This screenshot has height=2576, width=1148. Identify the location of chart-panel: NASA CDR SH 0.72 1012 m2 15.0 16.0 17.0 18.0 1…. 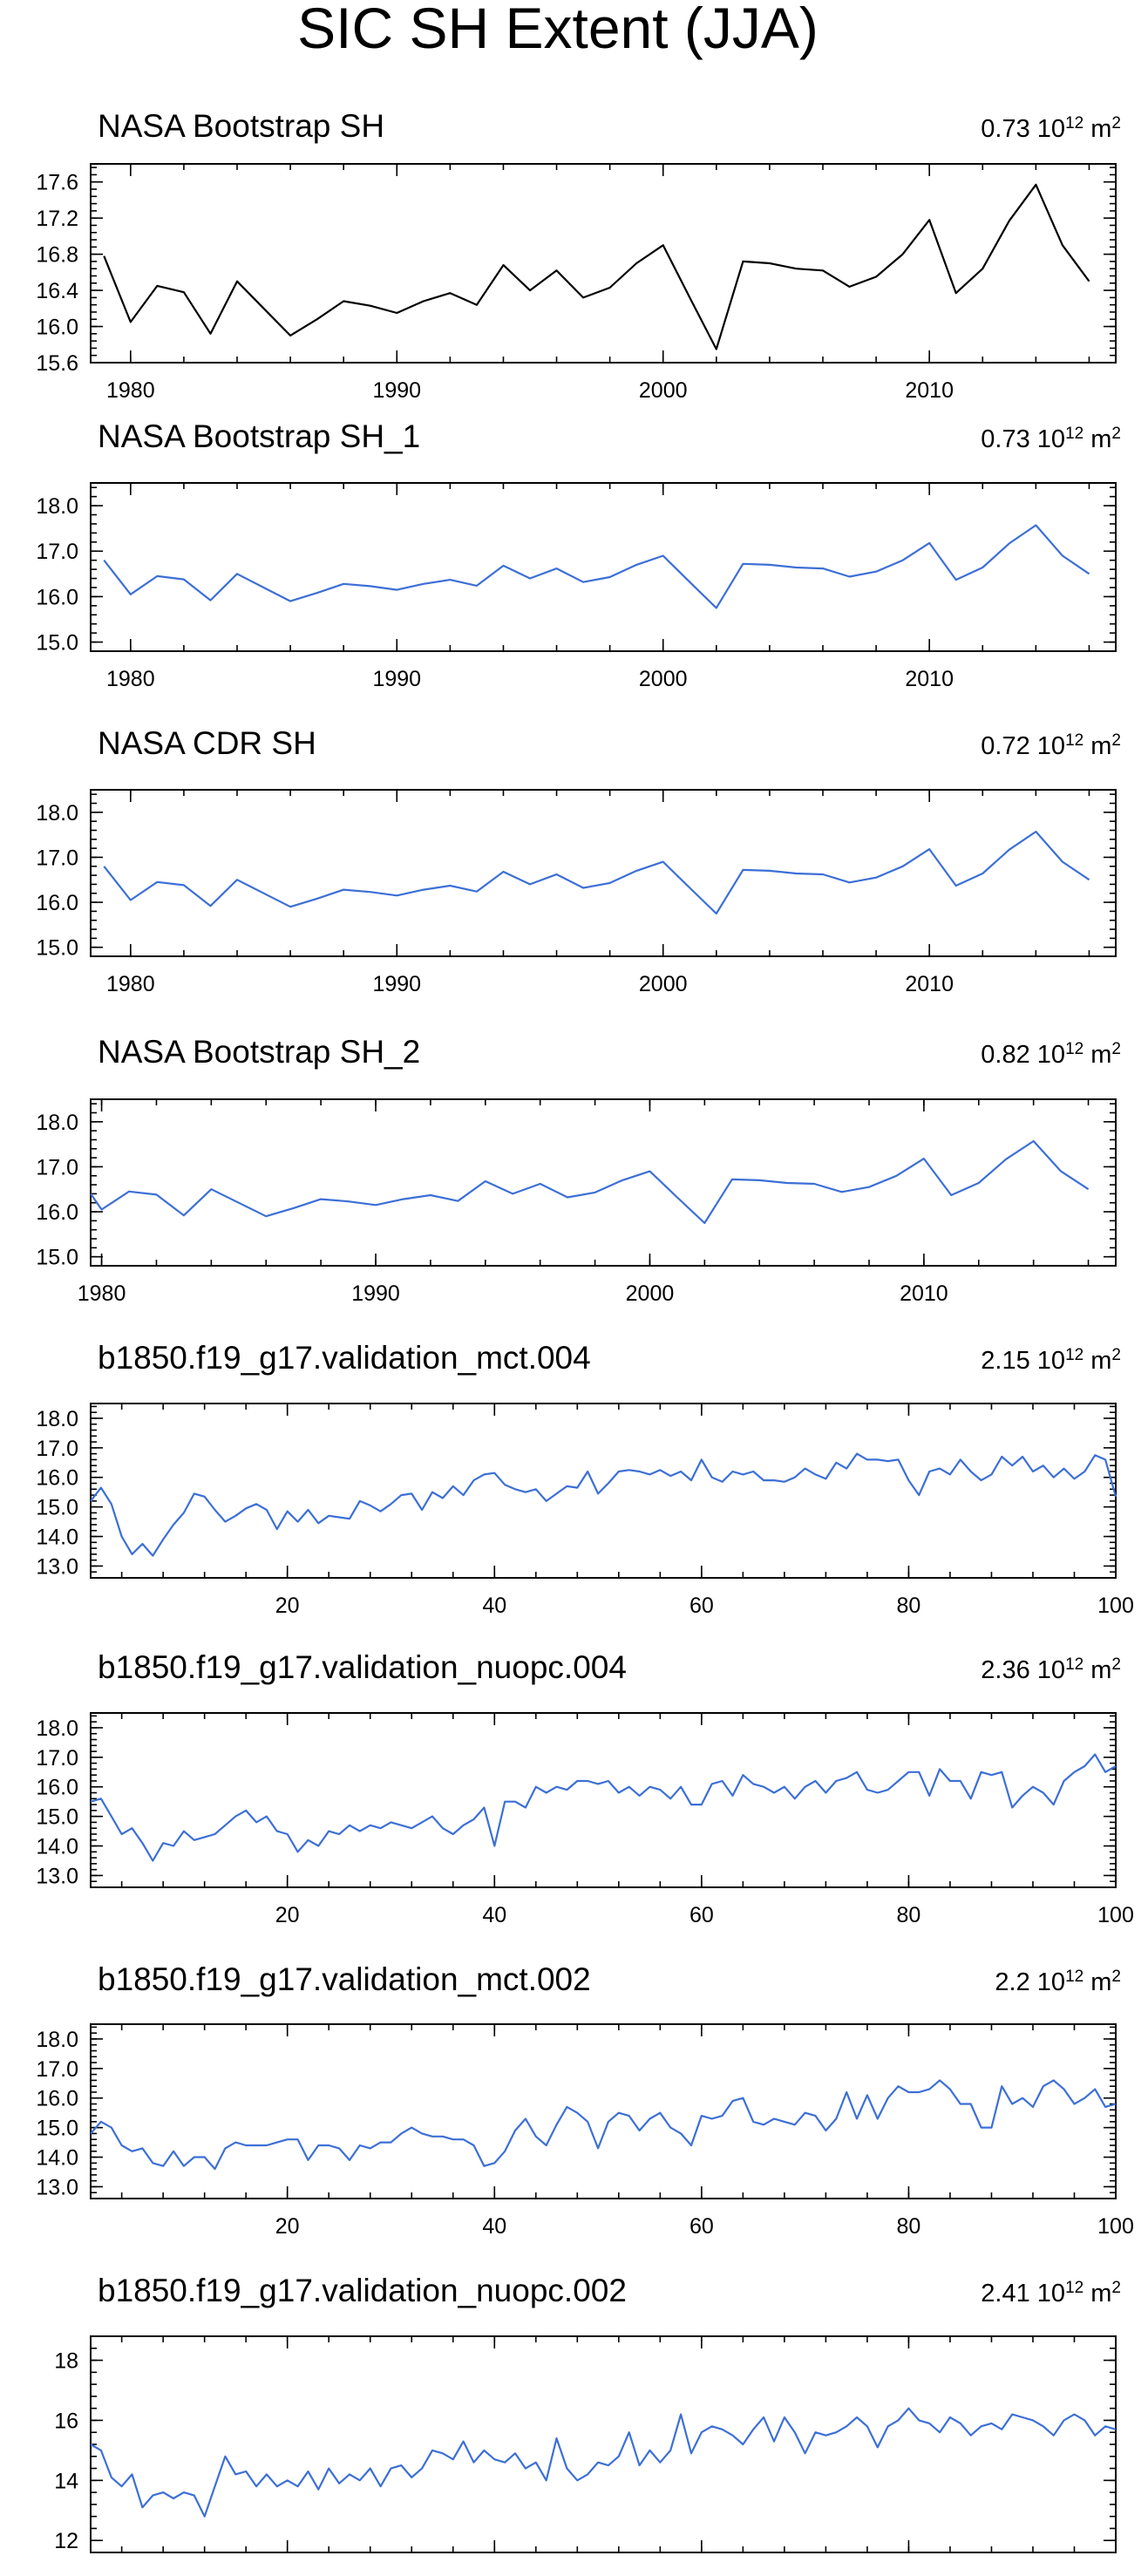
(578, 860).